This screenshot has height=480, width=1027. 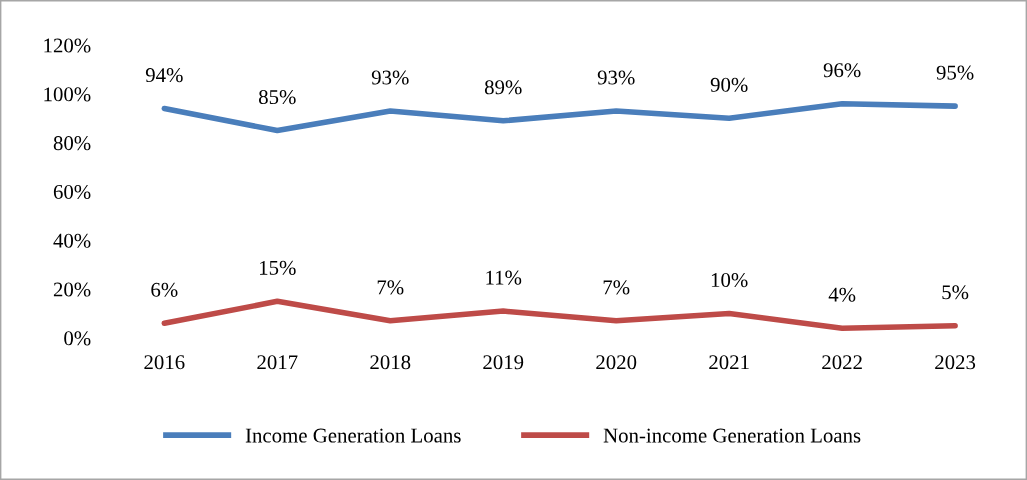 I want to click on y-tick-label: 120%, so click(x=67, y=45).